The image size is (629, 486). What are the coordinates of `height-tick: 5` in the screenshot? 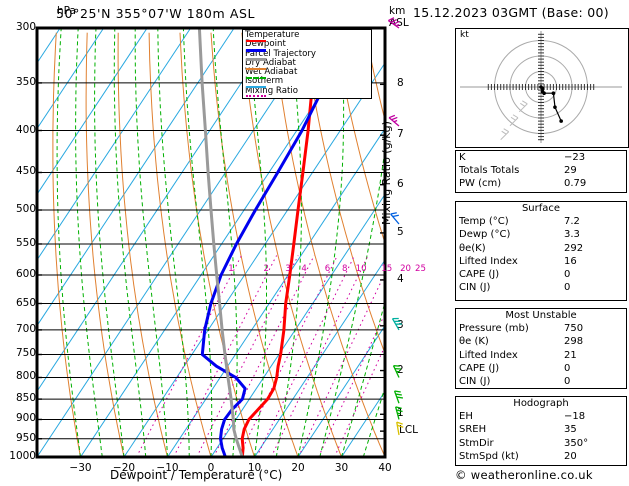 It's located at (400, 231).